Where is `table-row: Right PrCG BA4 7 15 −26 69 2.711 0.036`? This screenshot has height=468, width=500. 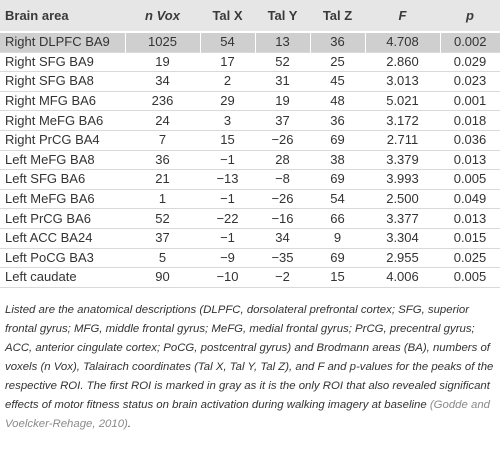
table-row: Right PrCG BA4 7 15 −26 69 2.711 0.036 is located at coordinates (250, 140).